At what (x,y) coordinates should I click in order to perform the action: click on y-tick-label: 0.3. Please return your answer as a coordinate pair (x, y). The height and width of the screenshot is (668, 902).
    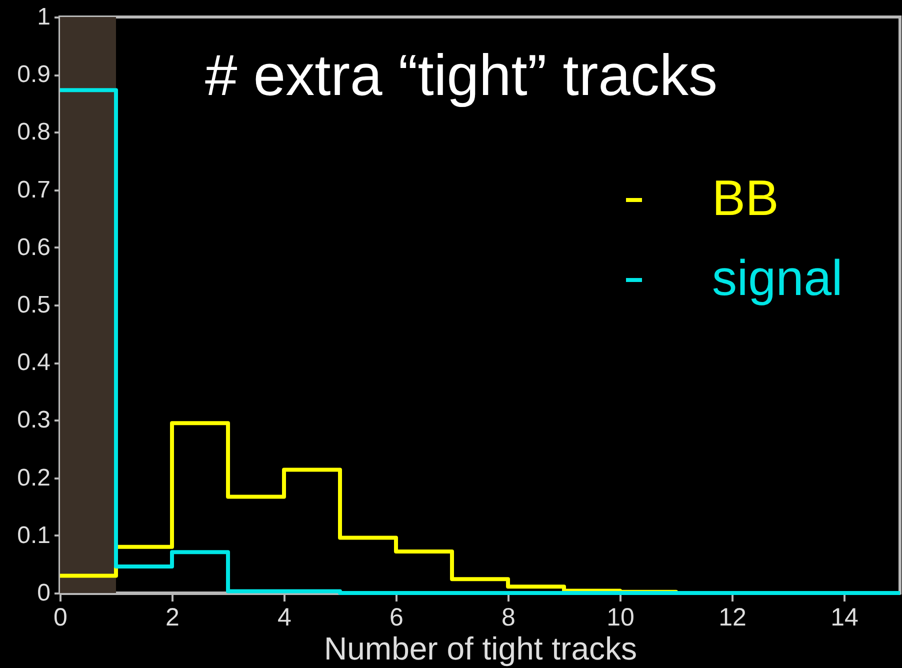
    Looking at the image, I should click on (33, 420).